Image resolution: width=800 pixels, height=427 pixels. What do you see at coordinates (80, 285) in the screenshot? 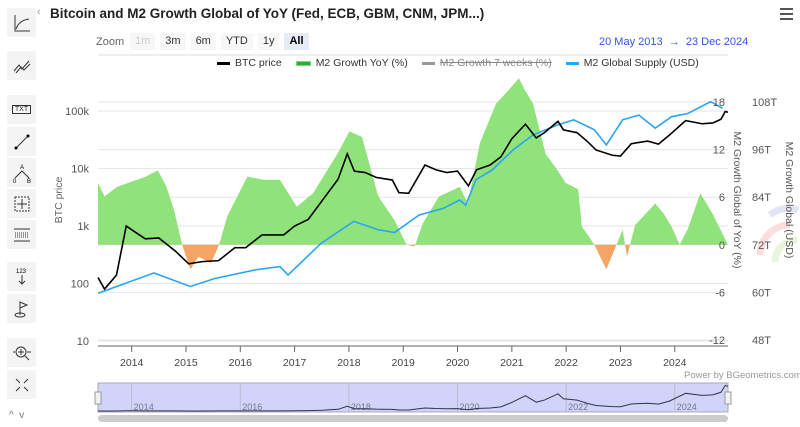
I see `btc-tick-label: 100` at bounding box center [80, 285].